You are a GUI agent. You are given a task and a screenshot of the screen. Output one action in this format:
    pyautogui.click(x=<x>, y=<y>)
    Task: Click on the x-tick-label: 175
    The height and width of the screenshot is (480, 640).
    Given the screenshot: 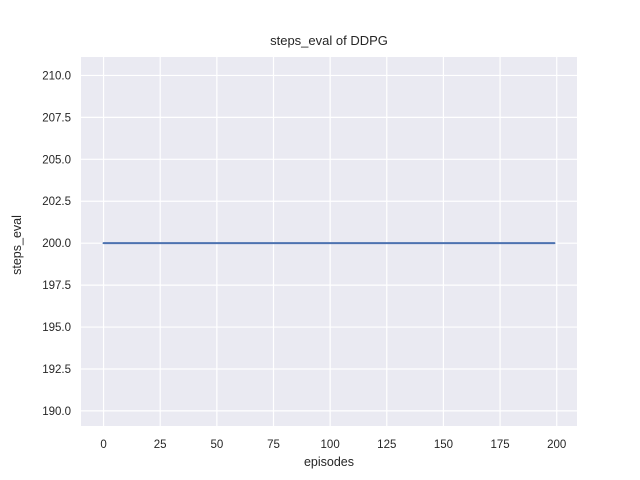 What is the action you would take?
    pyautogui.click(x=499, y=445)
    